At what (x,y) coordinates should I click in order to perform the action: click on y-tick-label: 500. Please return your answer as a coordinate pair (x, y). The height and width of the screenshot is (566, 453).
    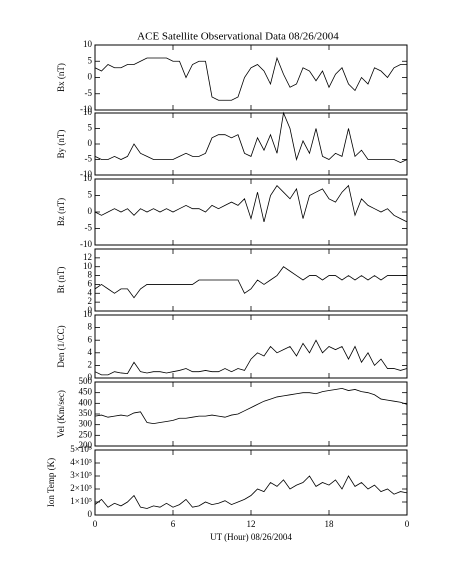
    Looking at the image, I should click on (86, 381).